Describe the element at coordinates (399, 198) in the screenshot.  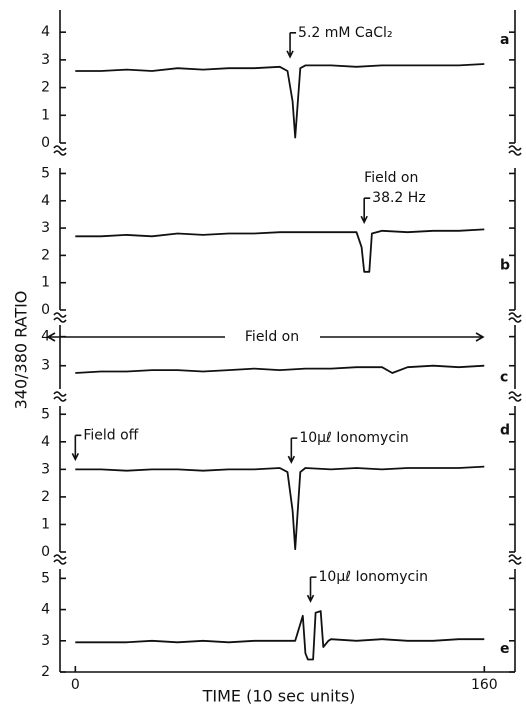
I see `annotation-text: 38.2 Hz` at that location.